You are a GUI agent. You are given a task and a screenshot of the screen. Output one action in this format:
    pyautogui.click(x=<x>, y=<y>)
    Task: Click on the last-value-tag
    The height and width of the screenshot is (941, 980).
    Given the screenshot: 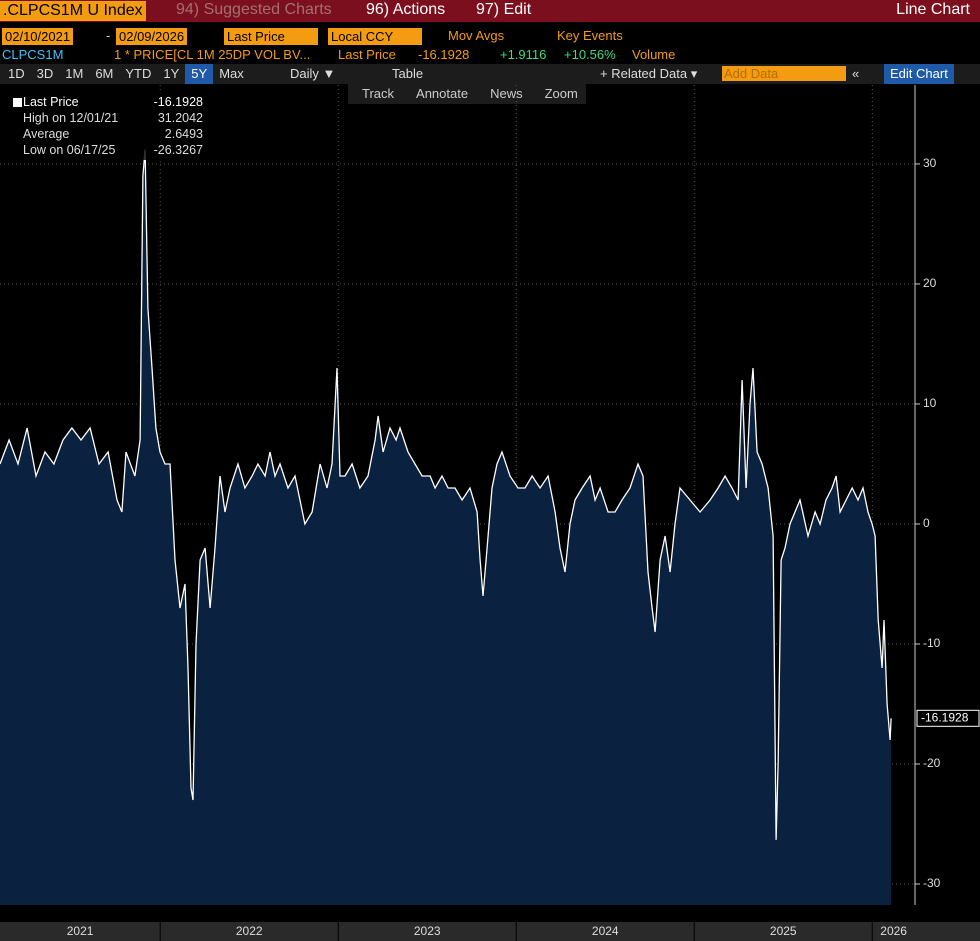 What is the action you would take?
    pyautogui.click(x=948, y=718)
    